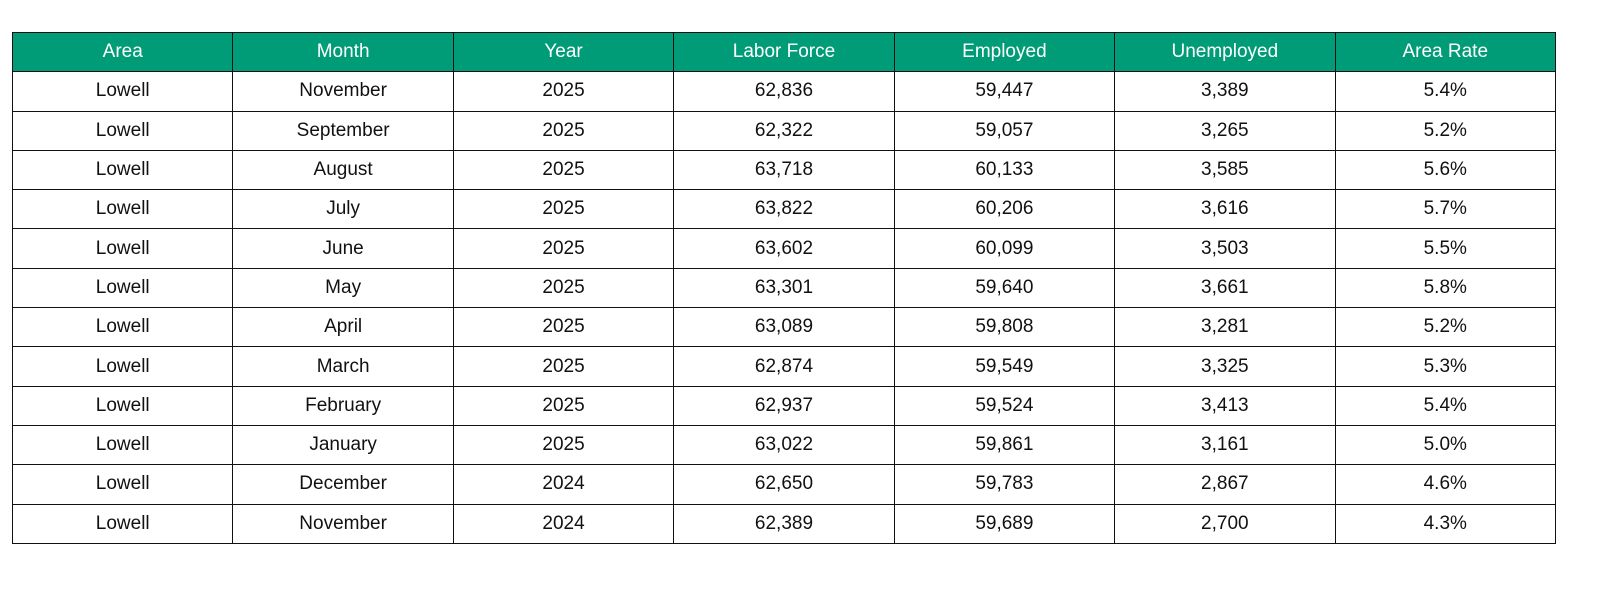 The image size is (1600, 595). What do you see at coordinates (1004, 327) in the screenshot?
I see `table-cell: 59,808` at bounding box center [1004, 327].